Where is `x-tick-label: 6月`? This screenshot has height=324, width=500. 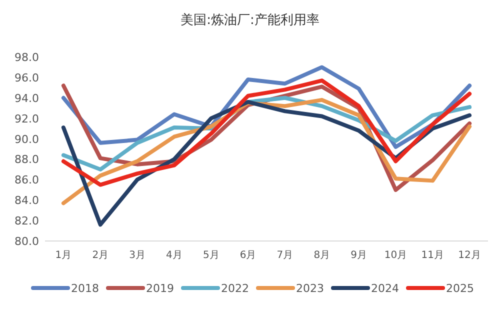
x-tick-label: 6月 is located at coordinates (248, 255).